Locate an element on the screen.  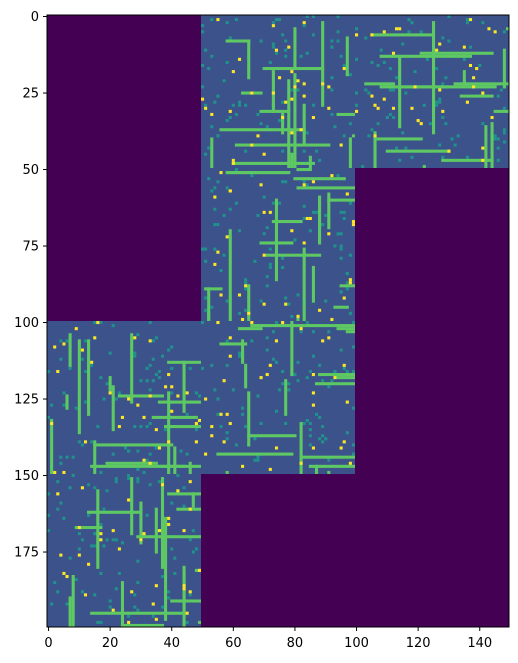
x-tick-label: 140 is located at coordinates (479, 643).